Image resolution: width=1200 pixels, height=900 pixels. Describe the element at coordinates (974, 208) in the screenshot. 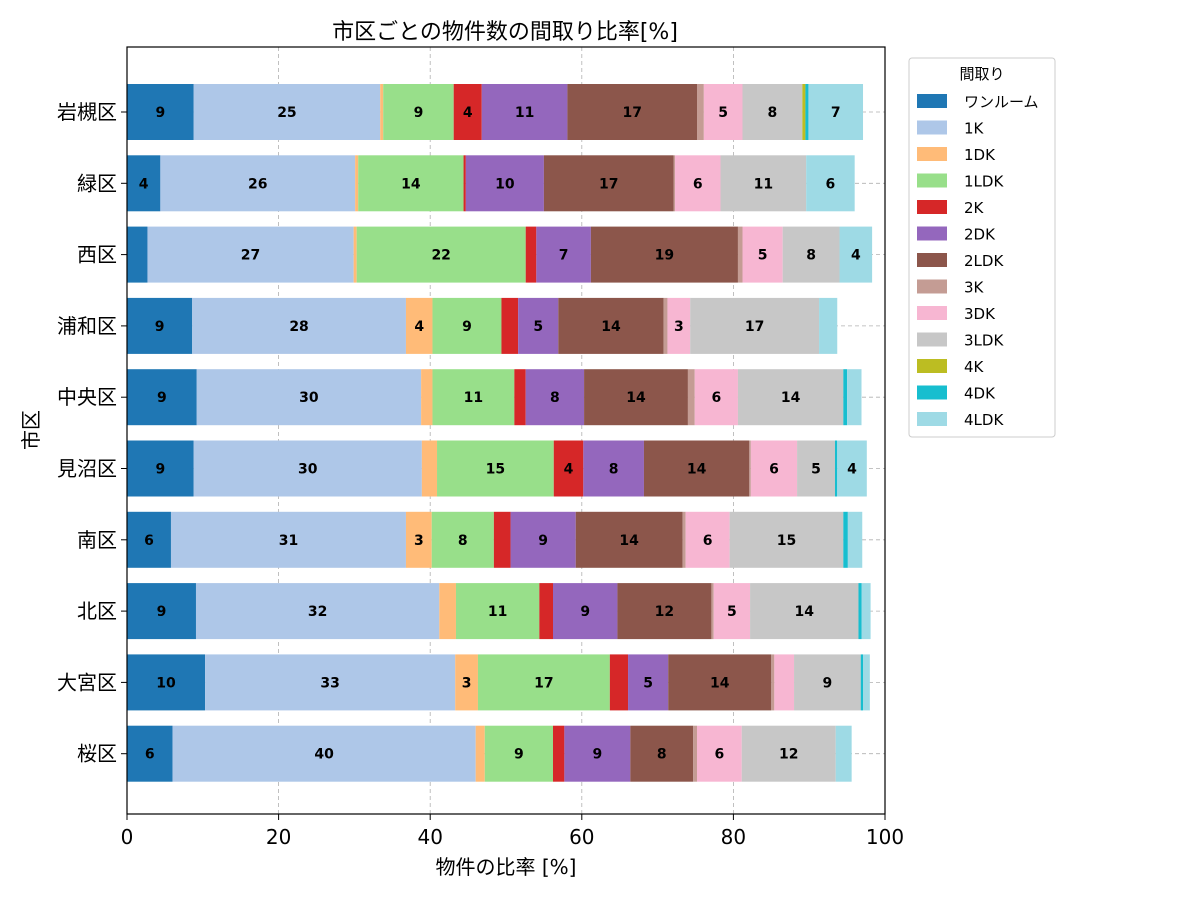

I see `legend-entry: 2K` at that location.